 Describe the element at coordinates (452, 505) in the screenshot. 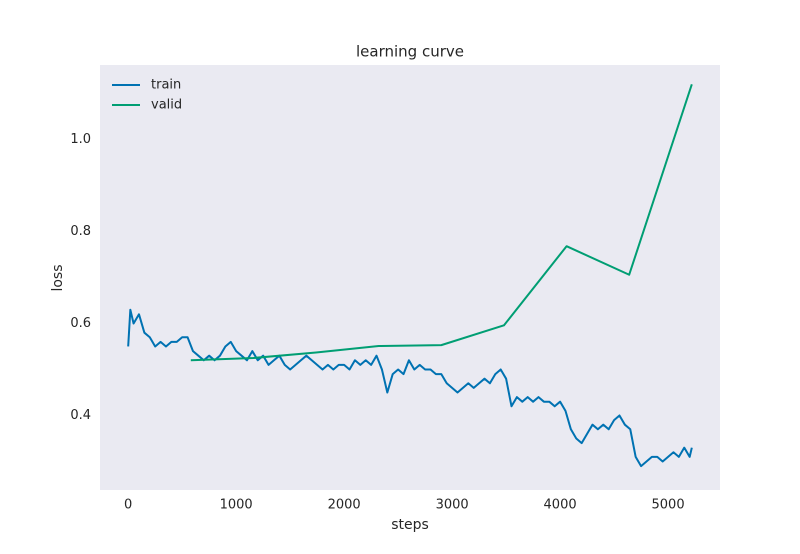

I see `x-tick-label: 3000` at that location.